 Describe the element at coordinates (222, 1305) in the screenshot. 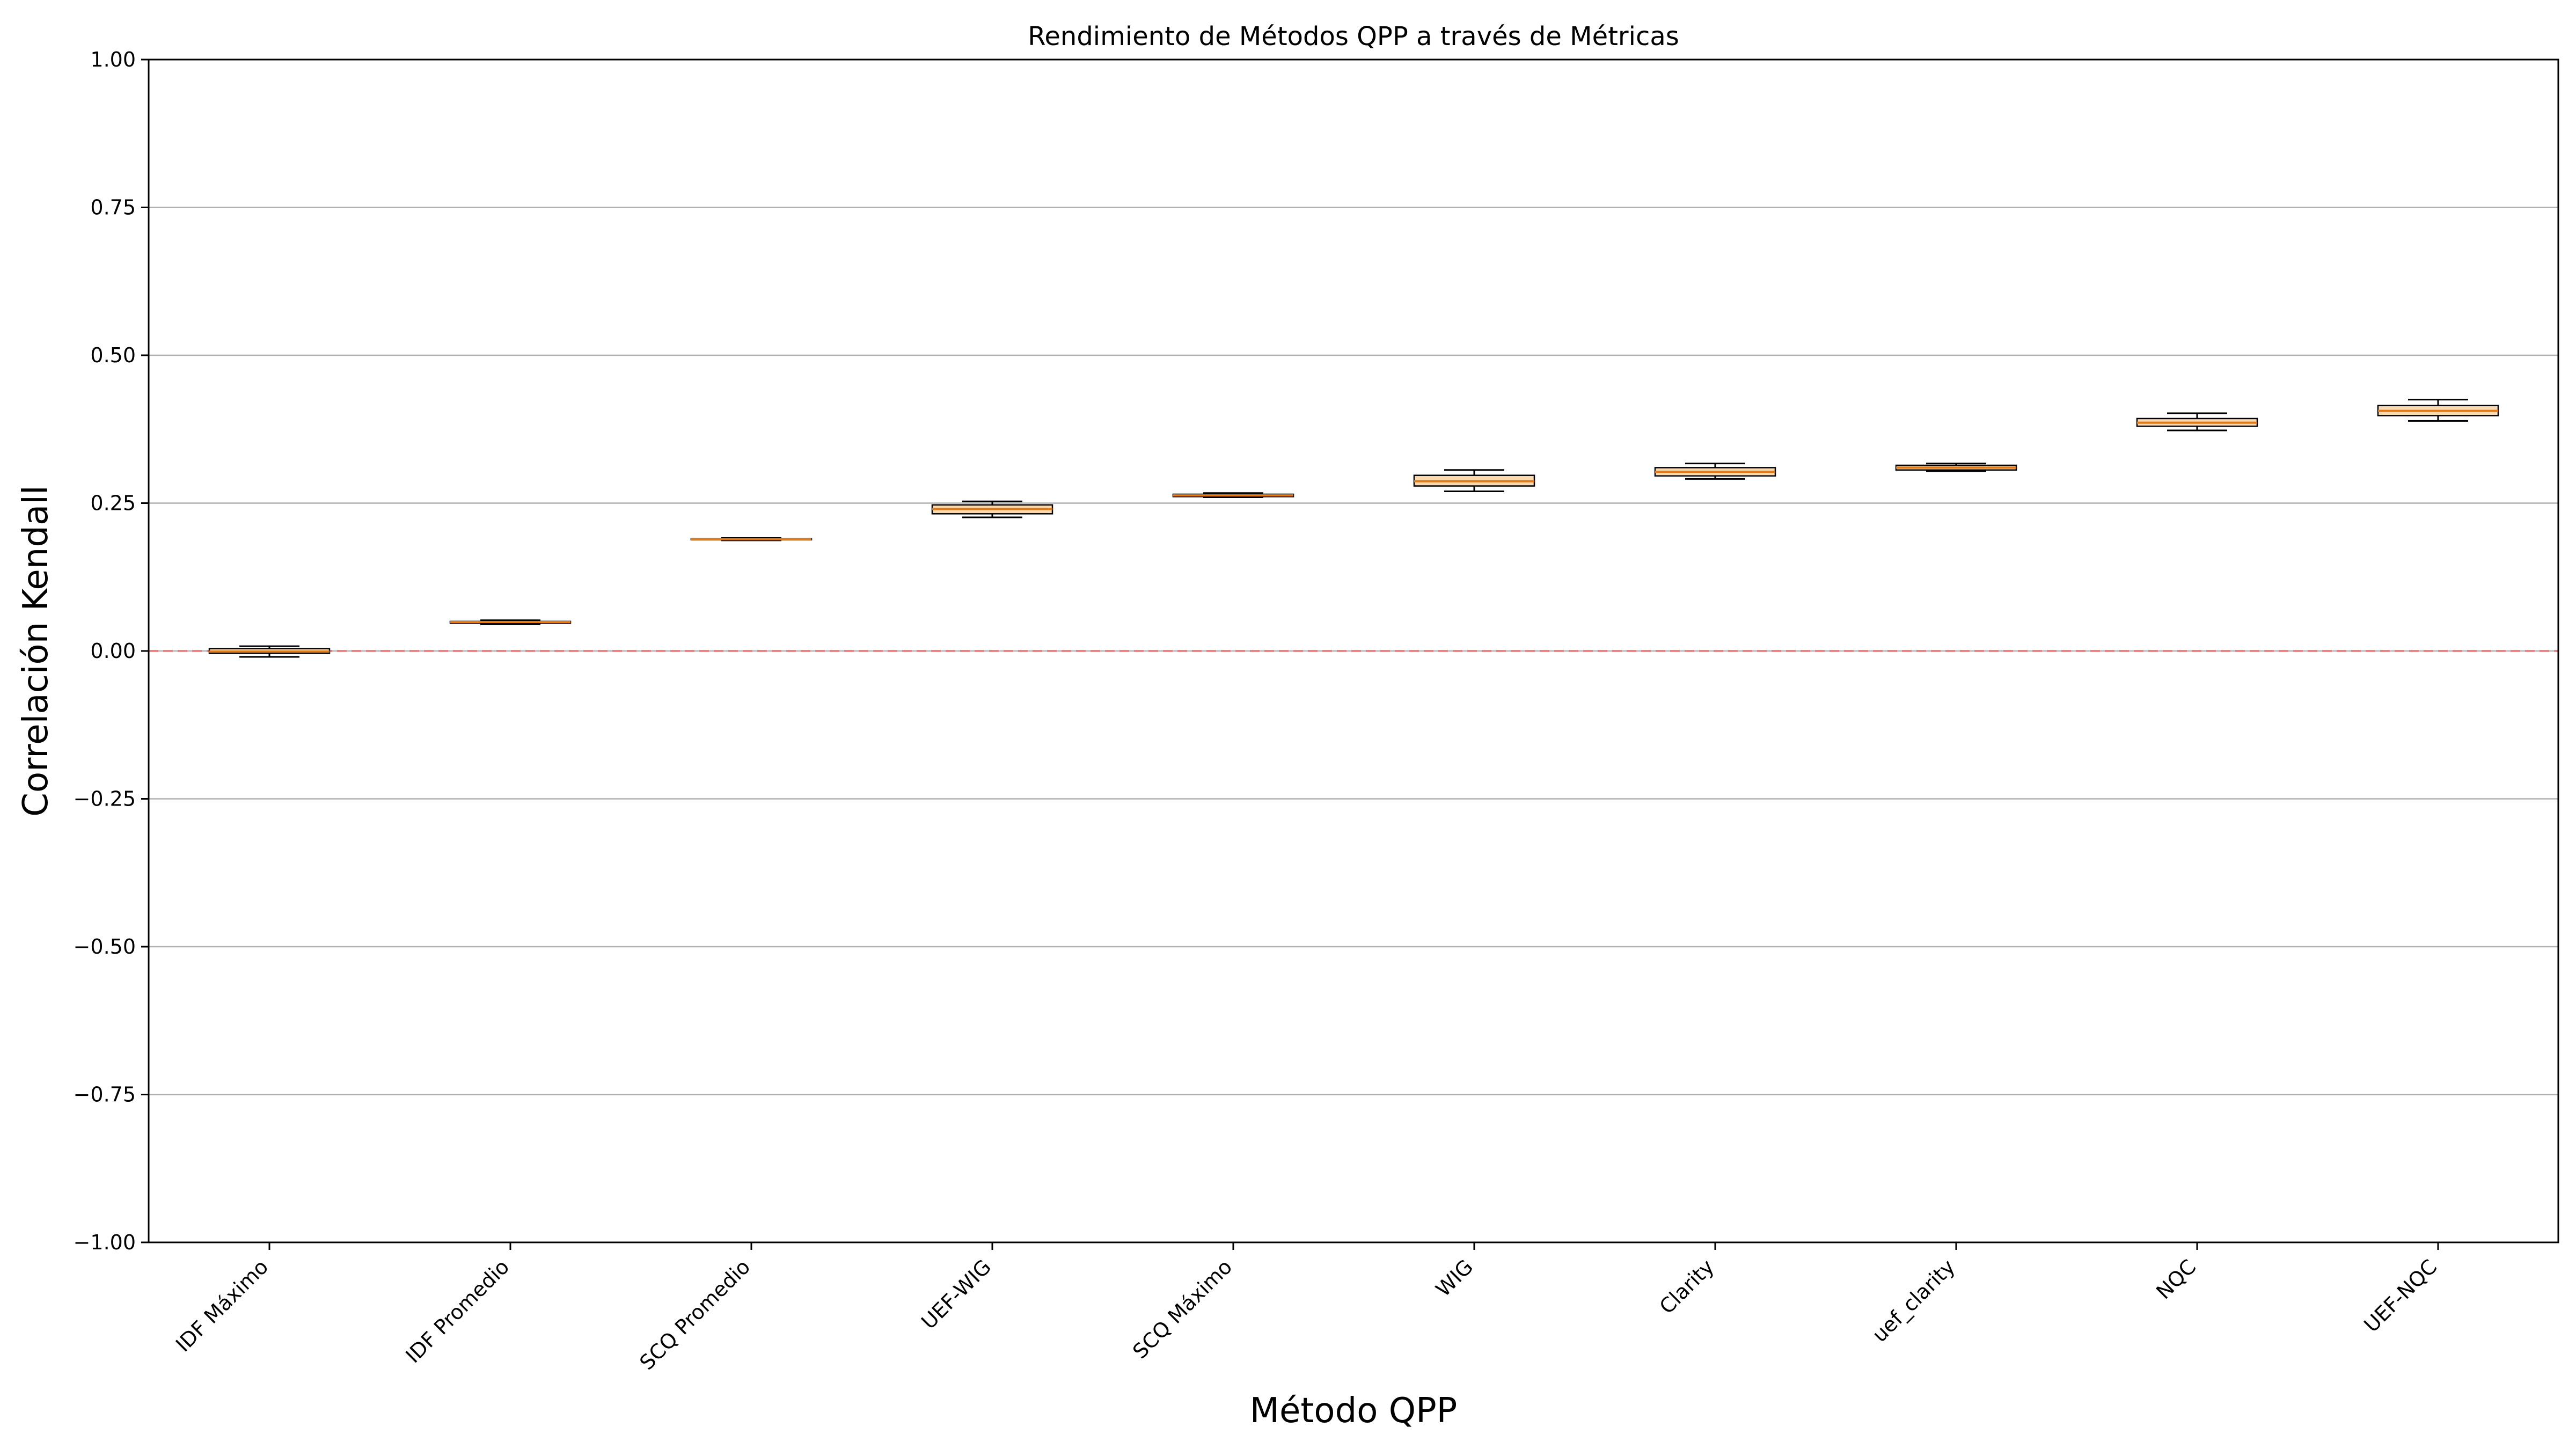

I see `x-tick-label: IDF Máximo` at that location.